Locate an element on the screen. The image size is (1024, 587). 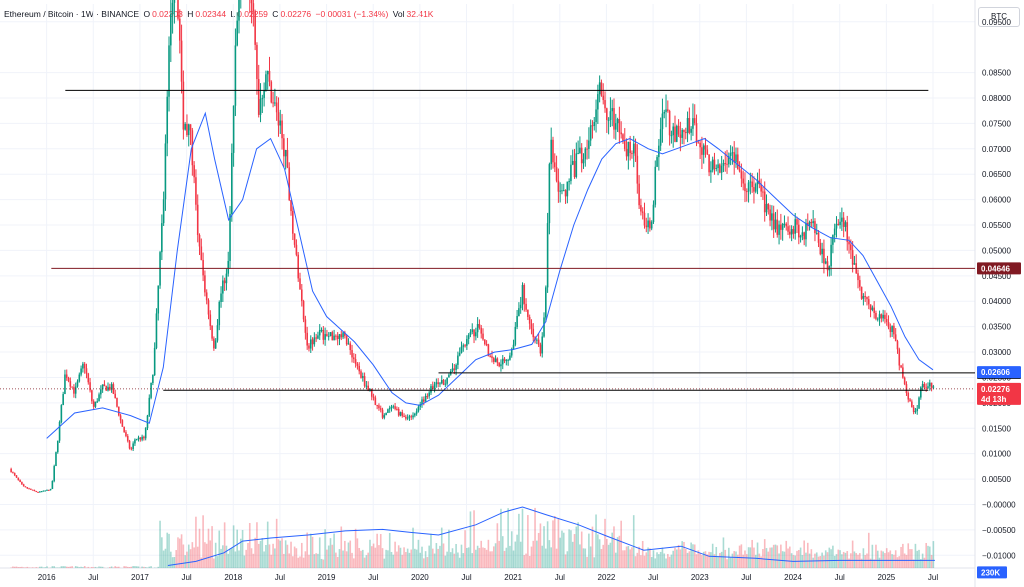
y-tick-label: 0.03500 is located at coordinates (996, 327).